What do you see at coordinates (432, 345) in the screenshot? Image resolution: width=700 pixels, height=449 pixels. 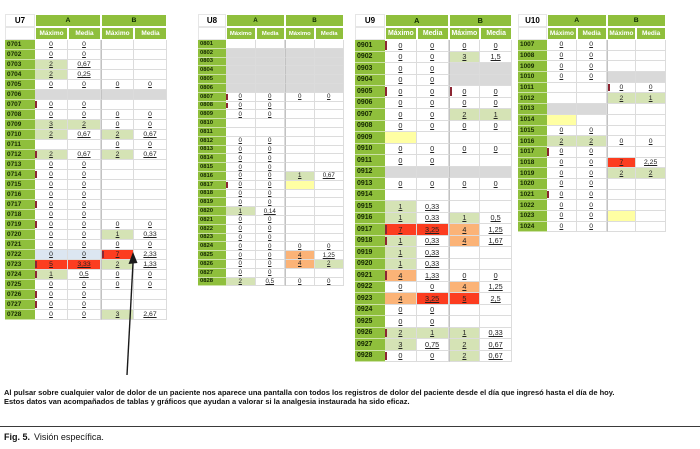 I see `pain-value-cell: 0,75` at bounding box center [432, 345].